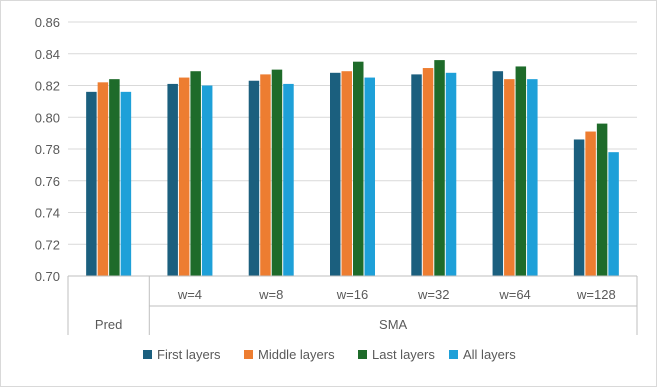  Describe the element at coordinates (596, 294) in the screenshot. I see `x-category-label: w=128` at that location.